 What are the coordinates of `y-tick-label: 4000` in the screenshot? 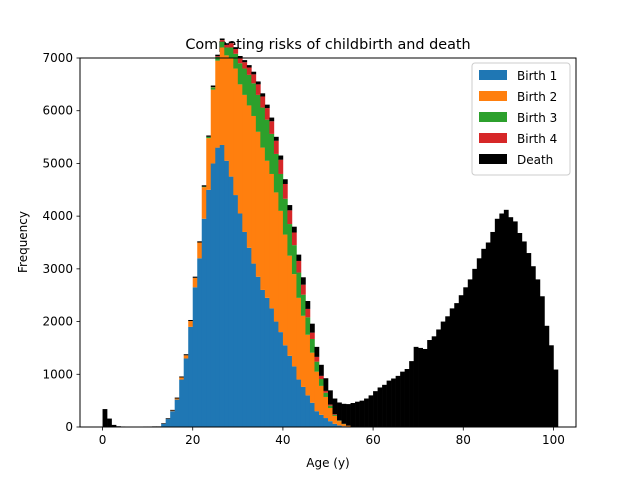 It's located at (57, 216).